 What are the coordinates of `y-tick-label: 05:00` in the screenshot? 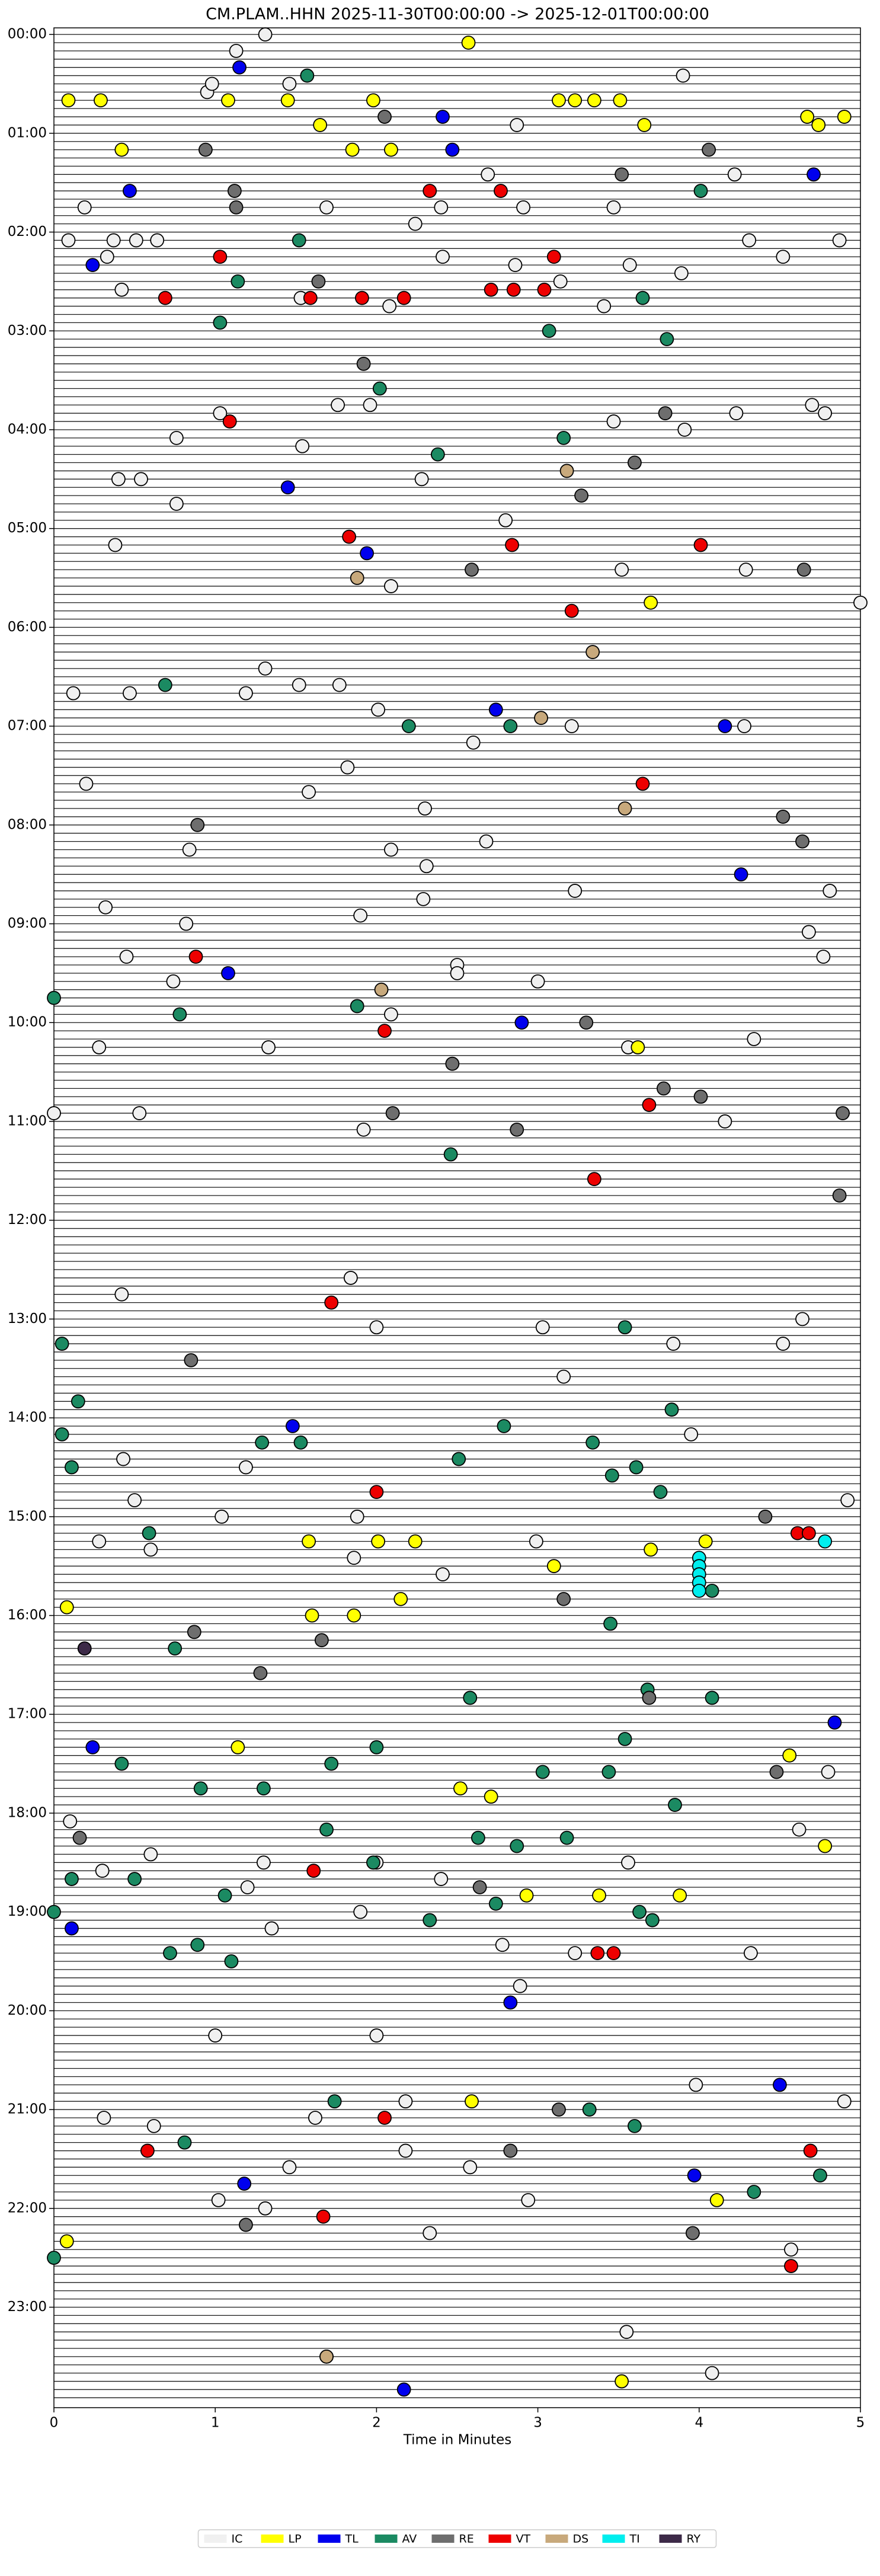 It's located at (27, 528).